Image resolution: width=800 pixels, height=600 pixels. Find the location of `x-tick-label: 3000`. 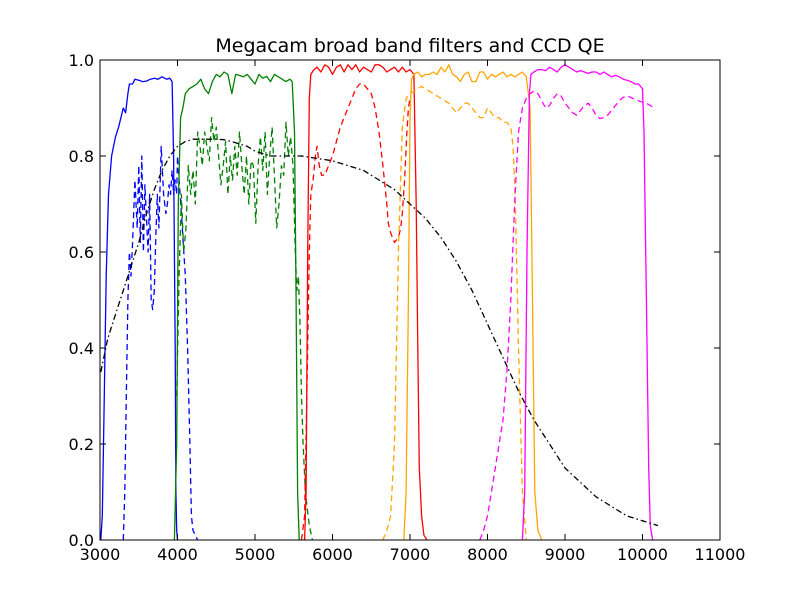

x-tick-label: 3000 is located at coordinates (100, 554).